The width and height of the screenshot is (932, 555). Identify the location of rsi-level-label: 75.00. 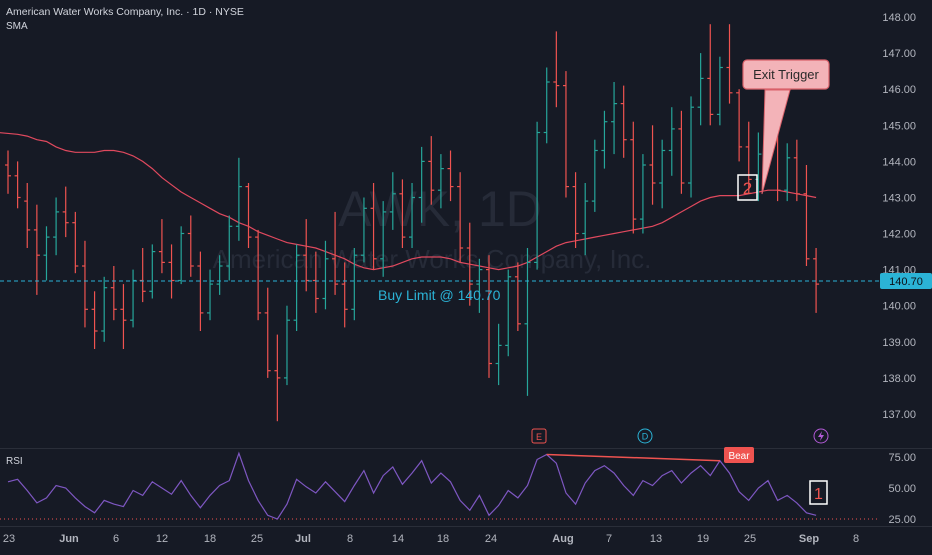
(902, 458).